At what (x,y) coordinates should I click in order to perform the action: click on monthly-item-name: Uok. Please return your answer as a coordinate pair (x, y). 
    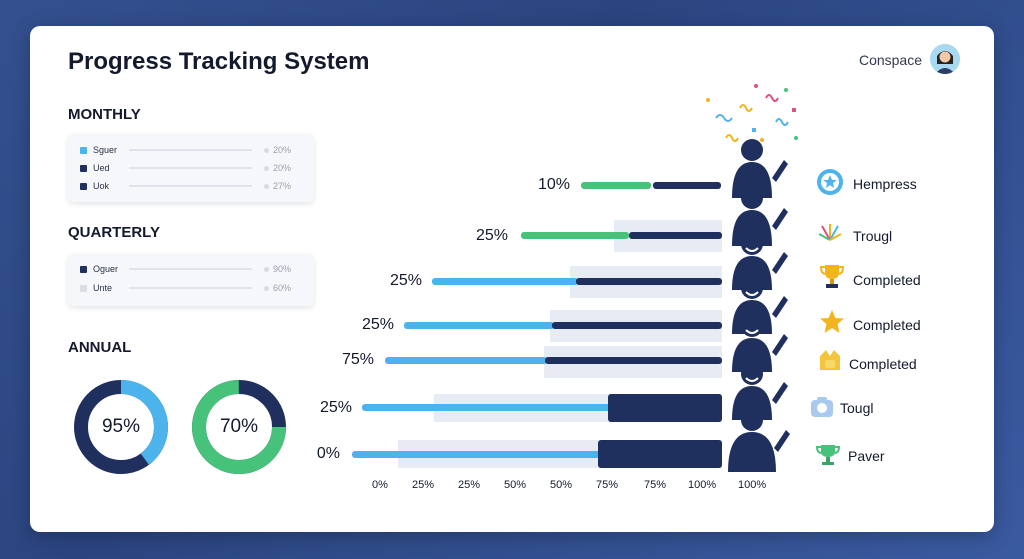
    Looking at the image, I should click on (101, 186).